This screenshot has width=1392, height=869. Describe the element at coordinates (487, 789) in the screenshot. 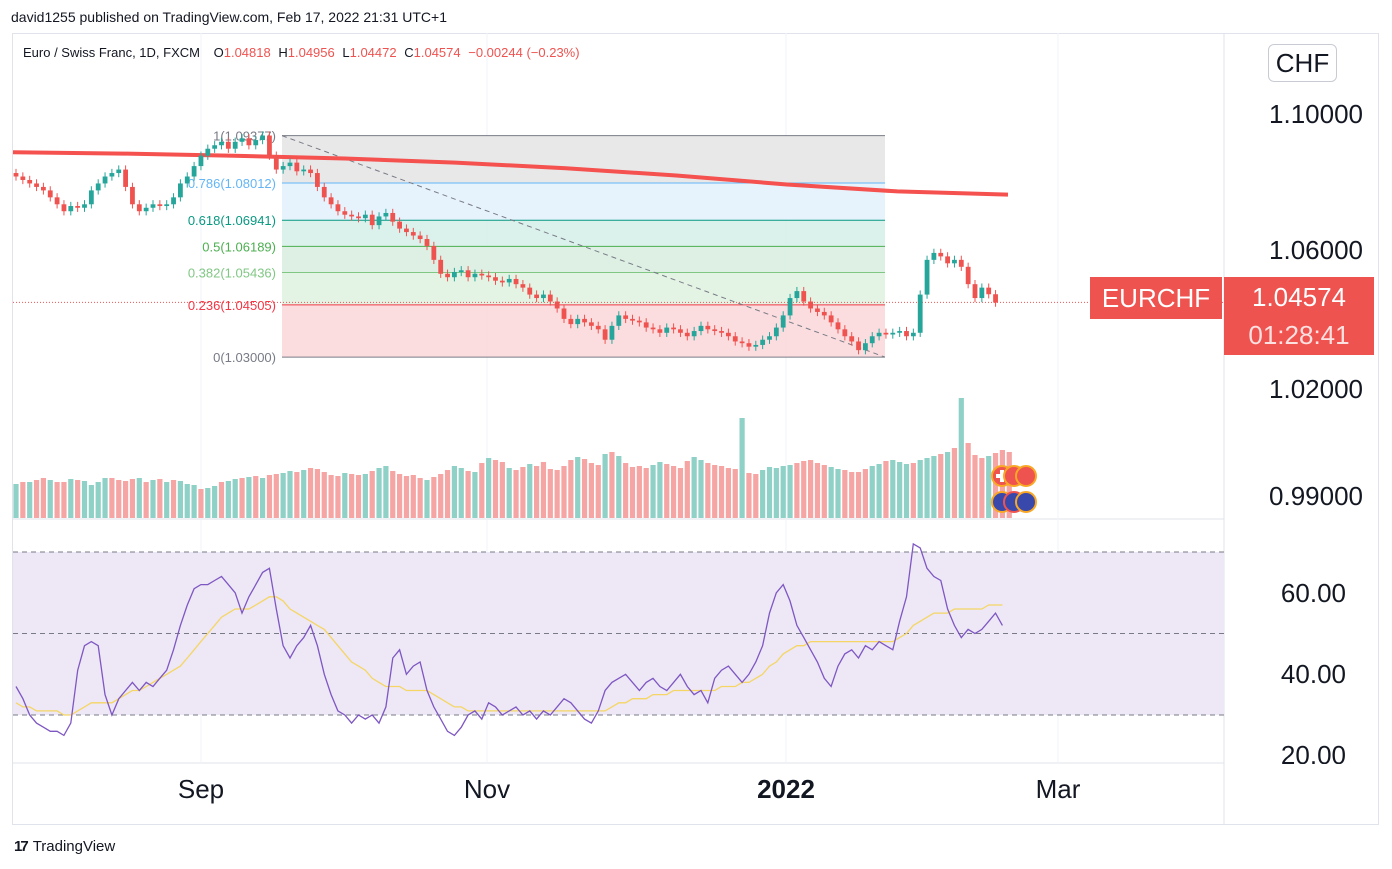

I see `time-tick-label: Nov` at that location.